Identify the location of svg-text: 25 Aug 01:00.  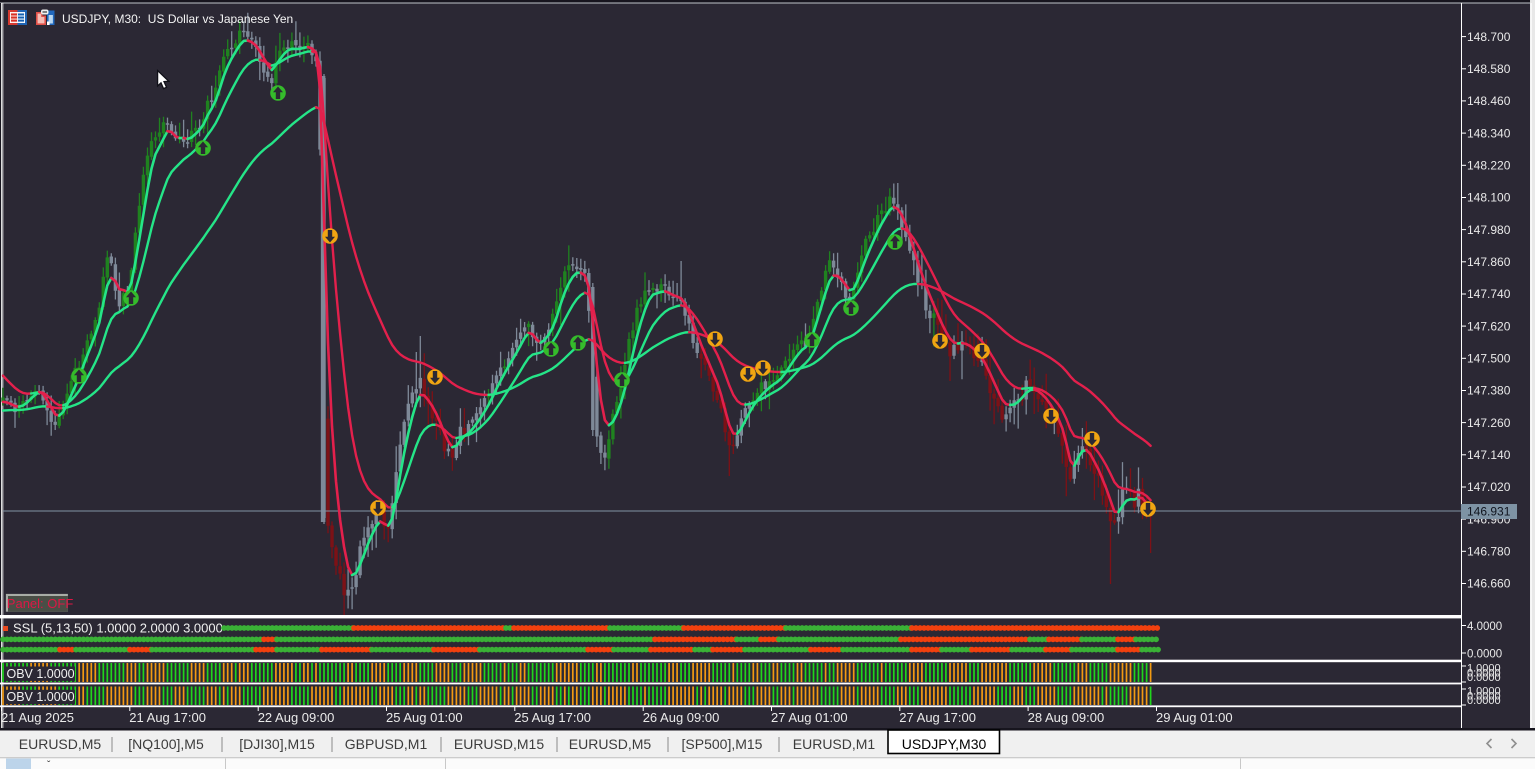
(424, 717).